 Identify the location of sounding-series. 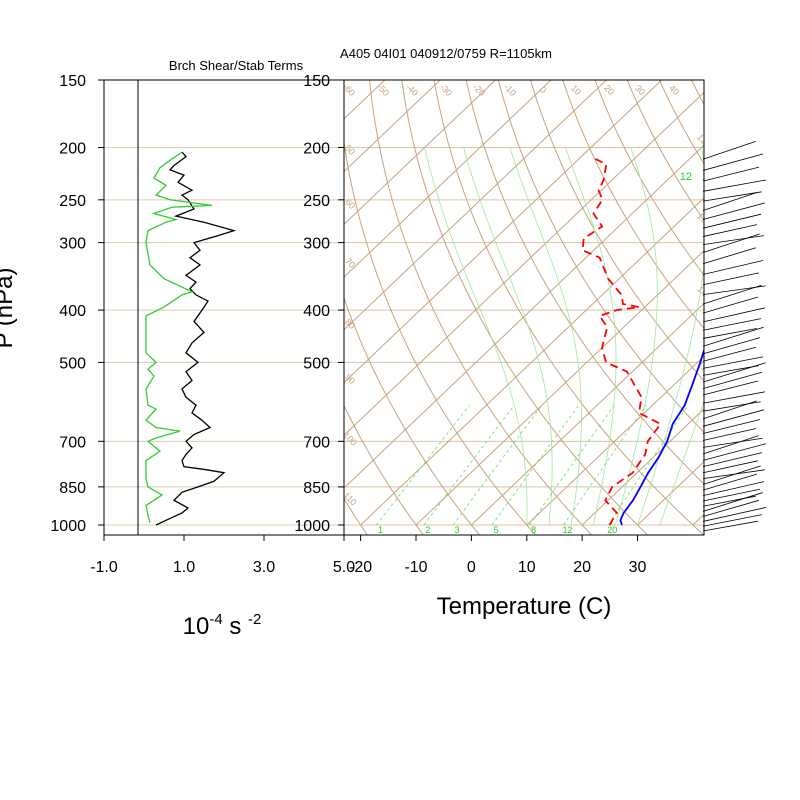
(642, 342).